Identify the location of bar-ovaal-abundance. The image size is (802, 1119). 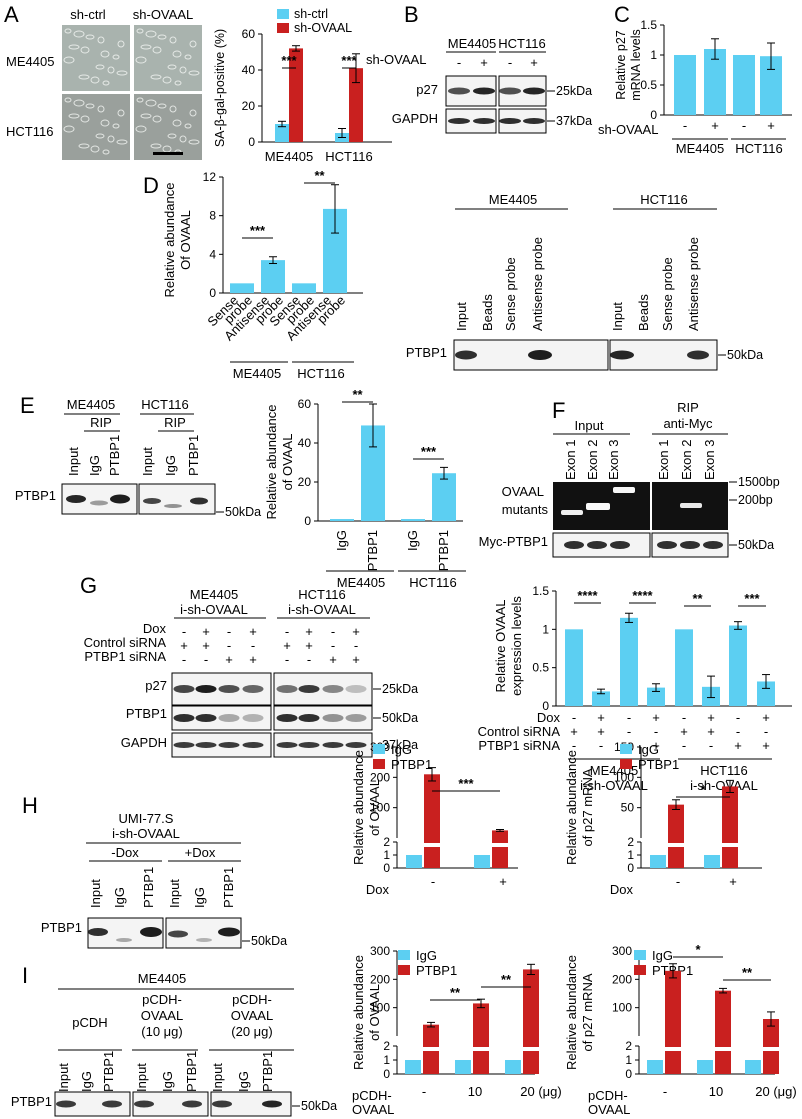
(444, 497).